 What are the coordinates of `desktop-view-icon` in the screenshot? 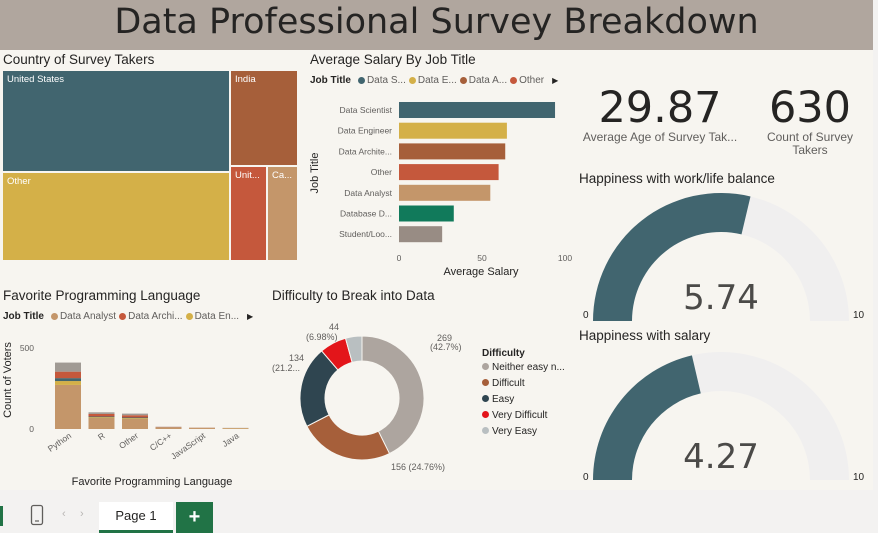 It's located at (1, 516).